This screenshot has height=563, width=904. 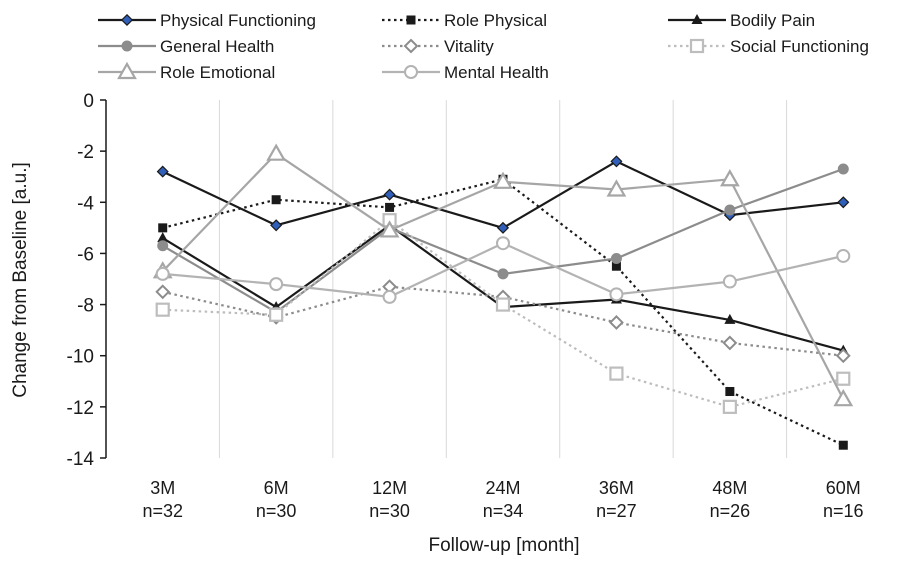 What do you see at coordinates (469, 46) in the screenshot?
I see `legend-label: Vitality` at bounding box center [469, 46].